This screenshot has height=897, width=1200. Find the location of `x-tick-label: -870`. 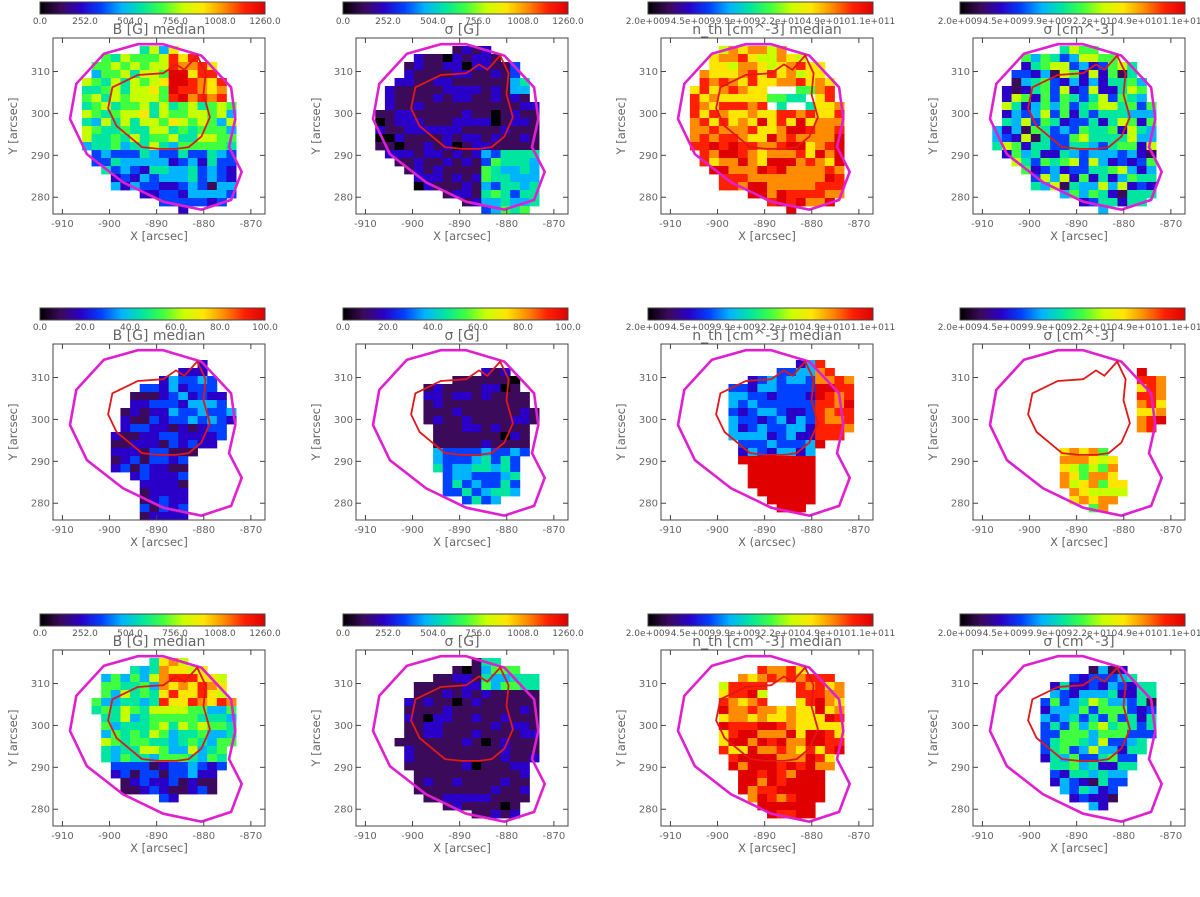

x-tick-label: -870 is located at coordinates (859, 224).